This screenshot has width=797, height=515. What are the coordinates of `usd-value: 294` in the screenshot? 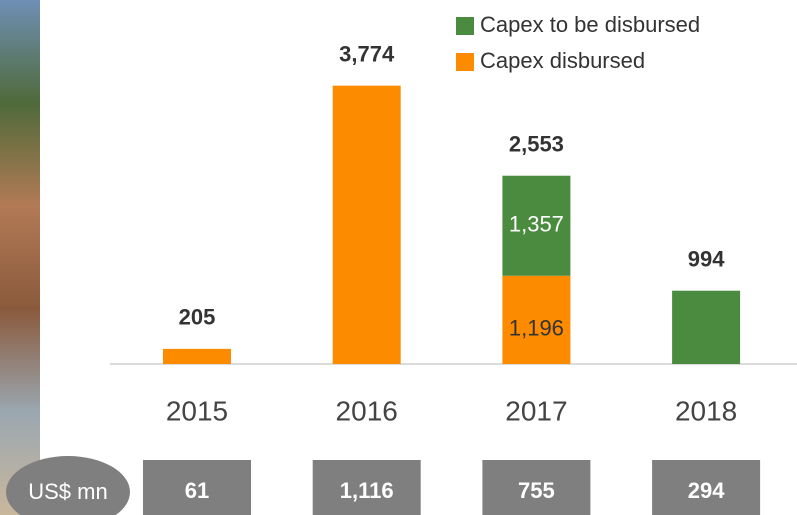 It's located at (706, 490).